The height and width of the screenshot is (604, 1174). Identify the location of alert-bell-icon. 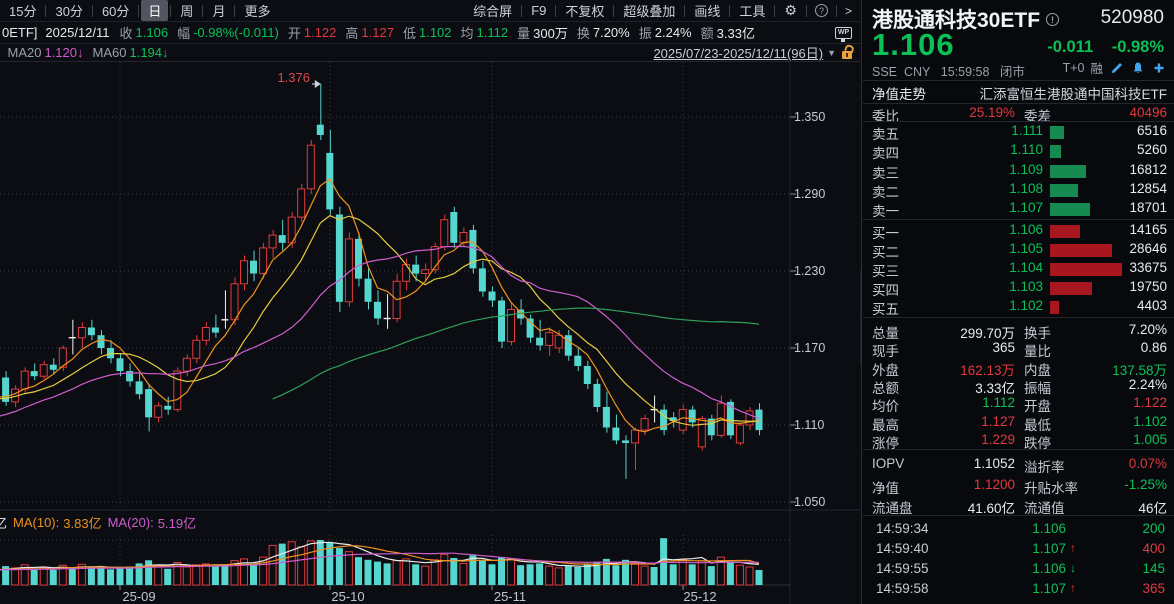
(1137, 67).